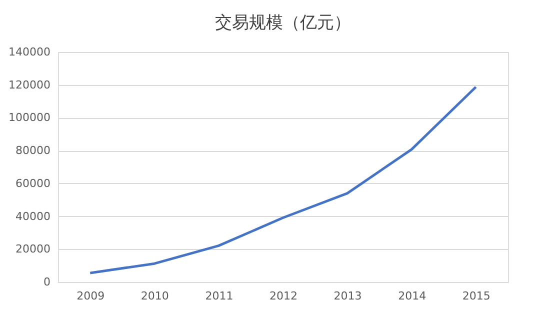  I want to click on y-tick-label: 20000, so click(33, 249).